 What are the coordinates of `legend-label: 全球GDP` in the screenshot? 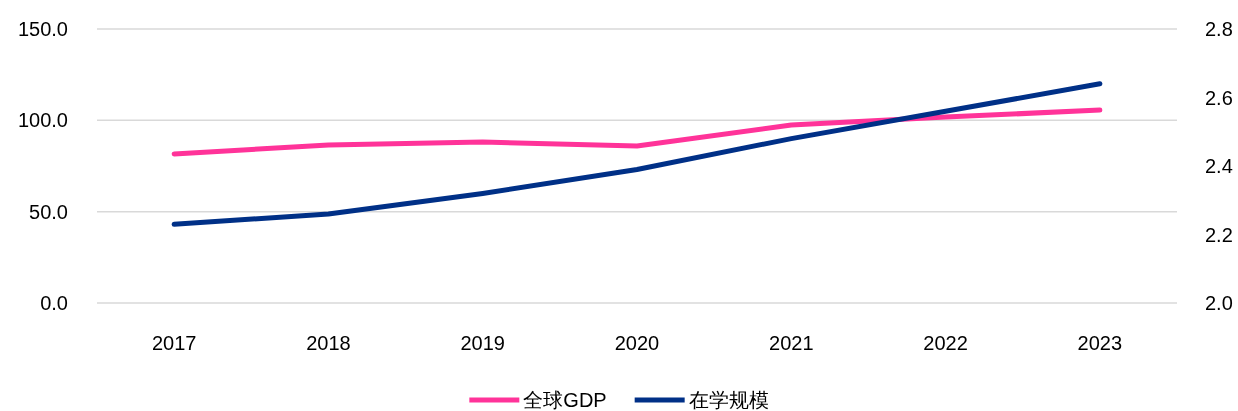 It's located at (565, 400).